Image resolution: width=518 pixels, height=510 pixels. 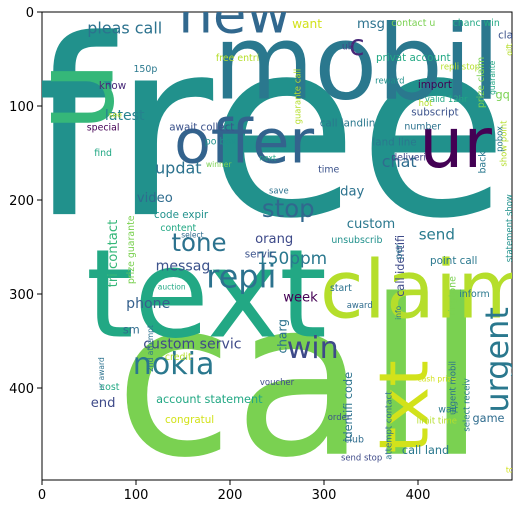 What do you see at coordinates (418, 495) in the screenshot?
I see `x-tick-label: 400` at bounding box center [418, 495].